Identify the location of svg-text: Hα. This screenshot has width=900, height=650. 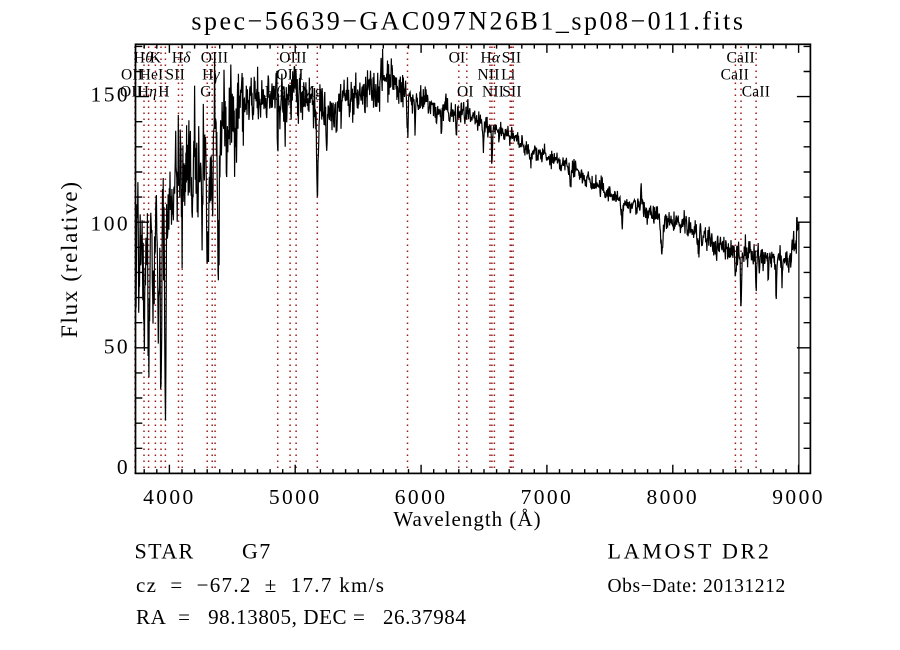
(491, 57).